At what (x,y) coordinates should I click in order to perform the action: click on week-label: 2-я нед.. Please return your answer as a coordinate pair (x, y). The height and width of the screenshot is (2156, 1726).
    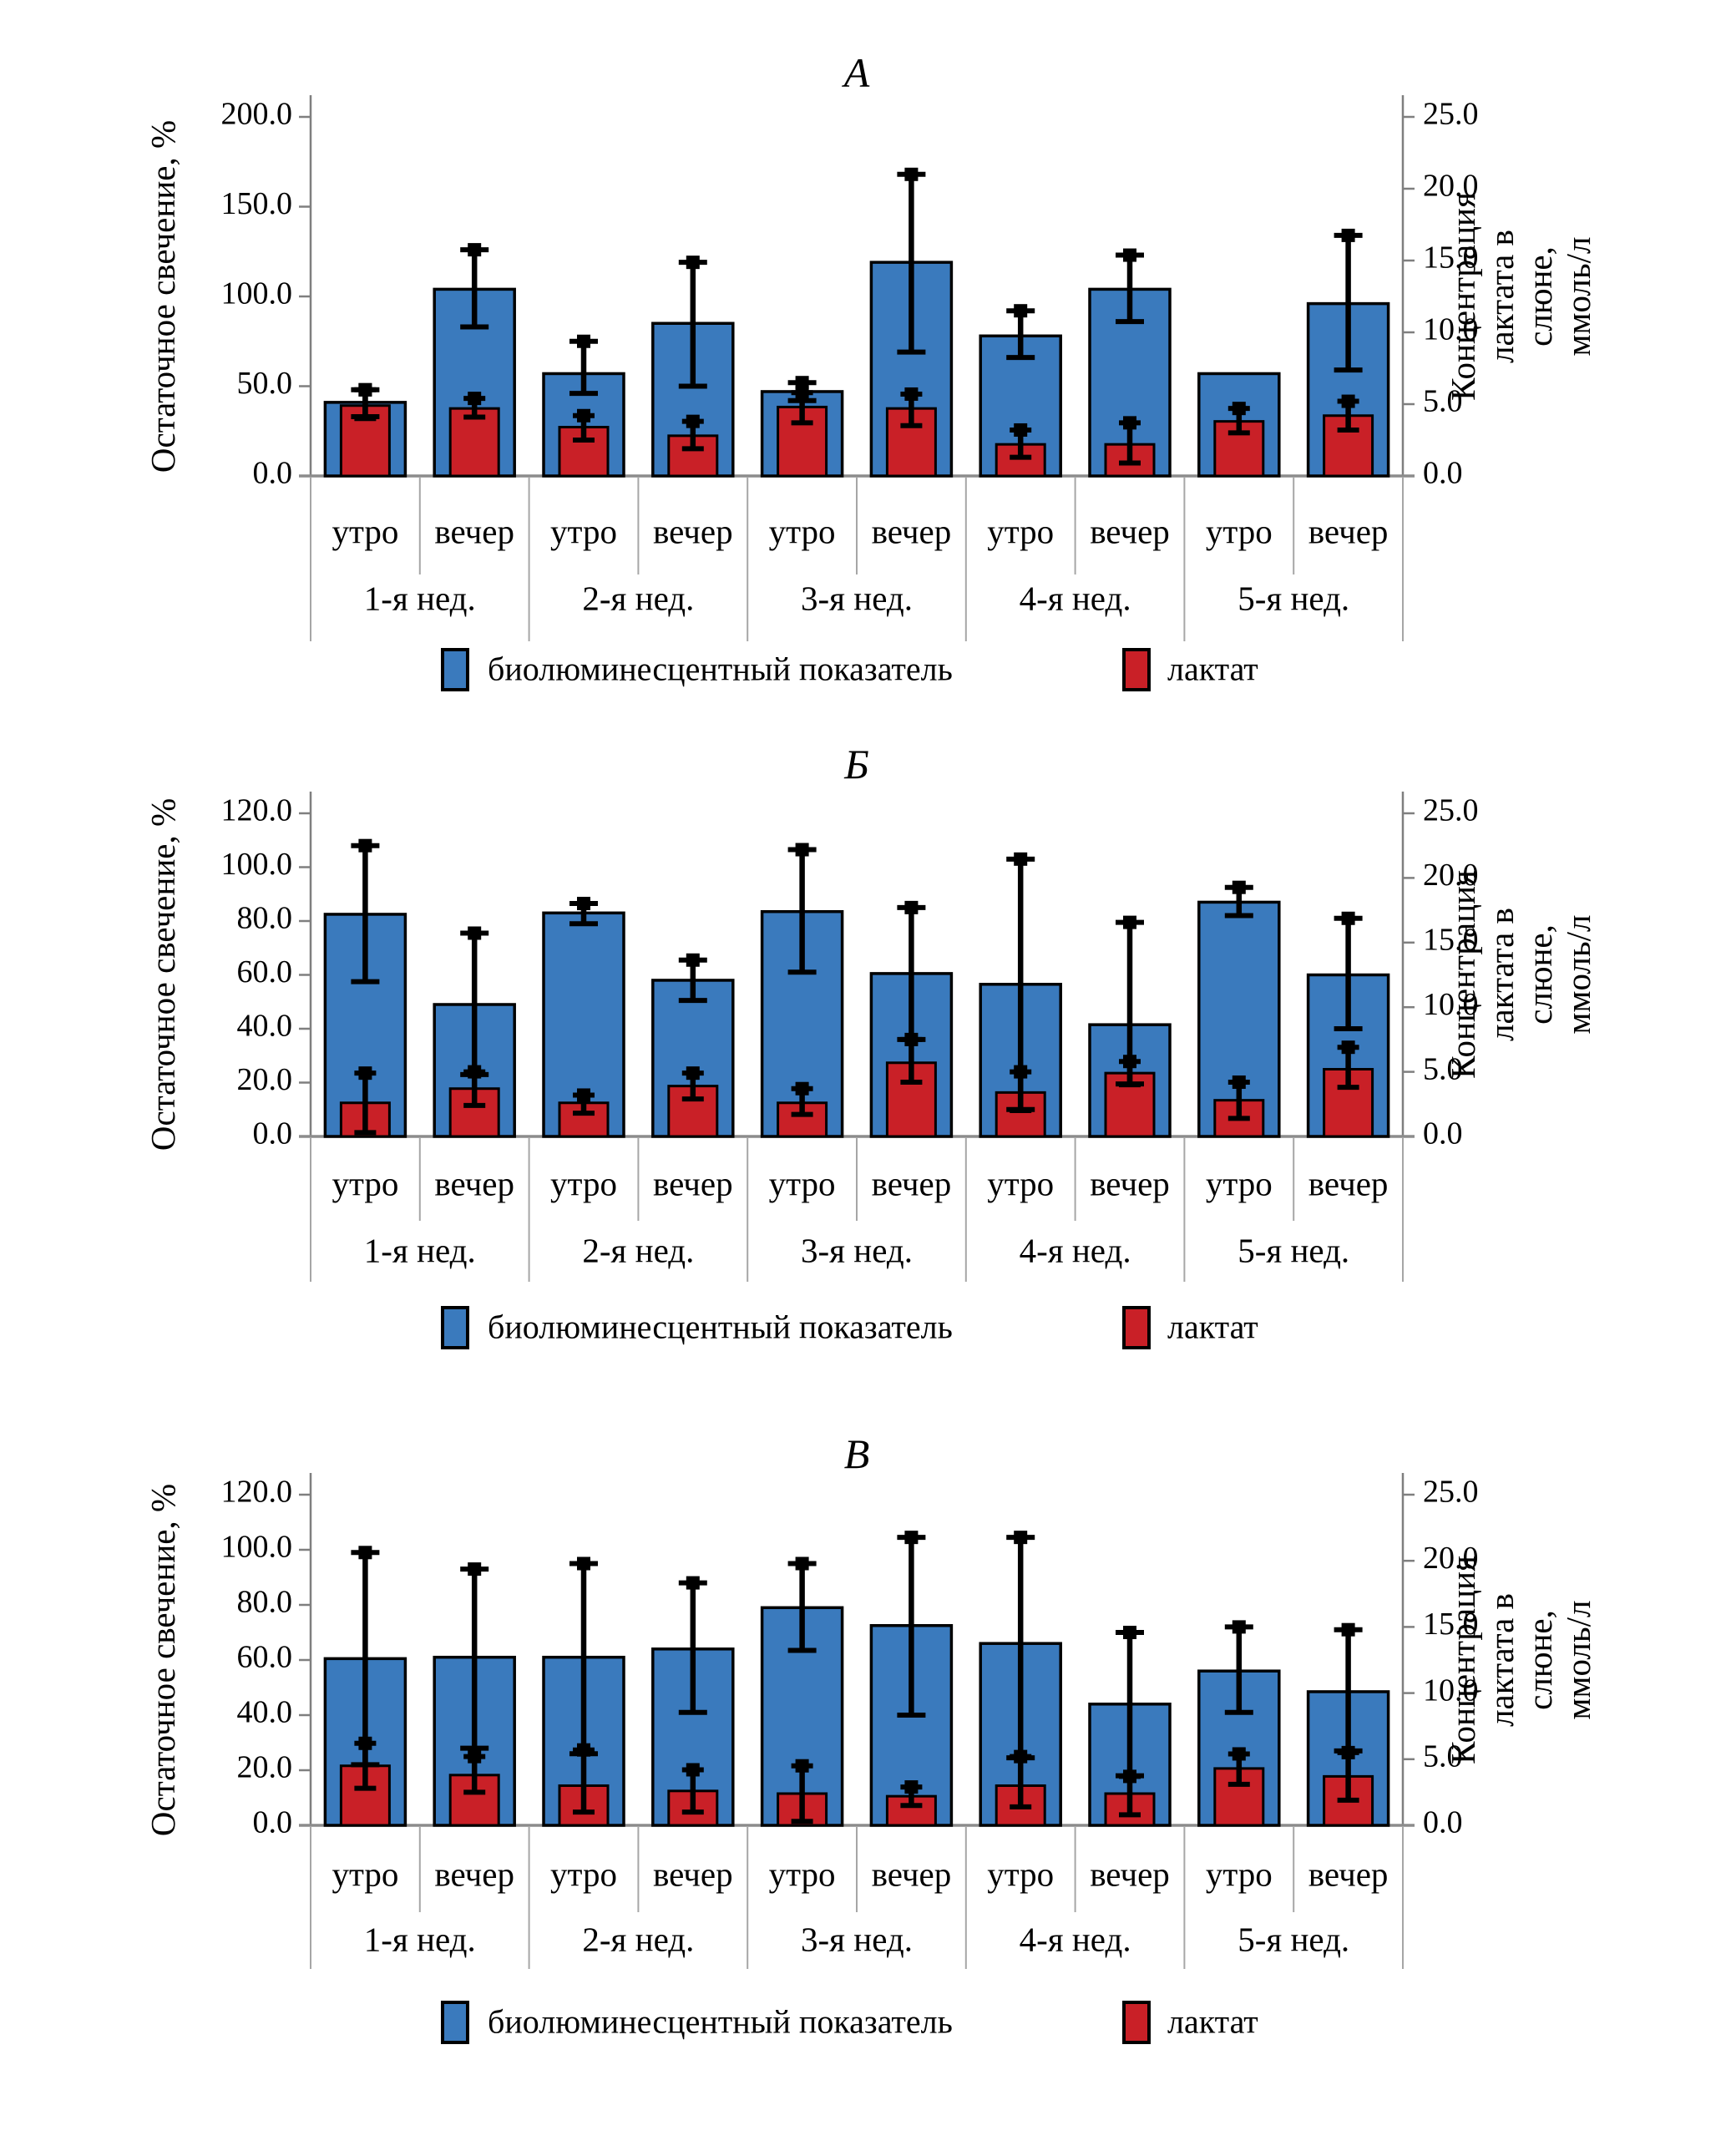
    Looking at the image, I should click on (638, 598).